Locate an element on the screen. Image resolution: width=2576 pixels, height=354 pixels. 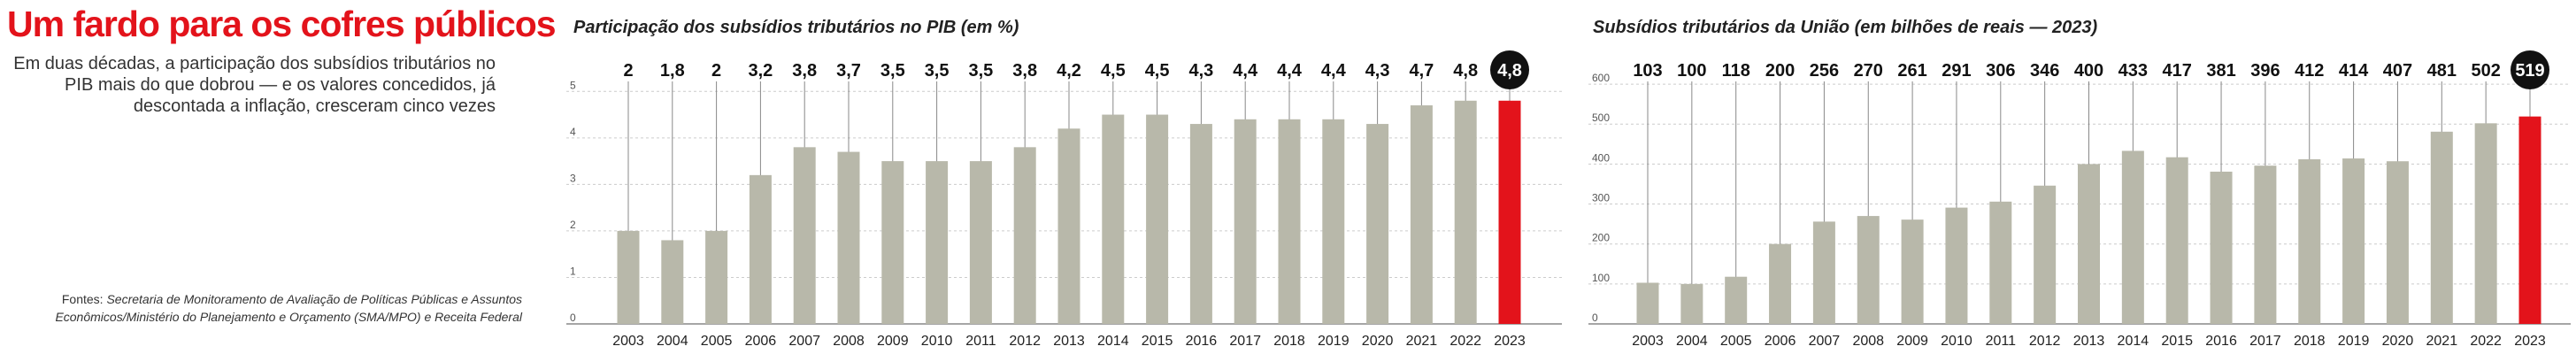
data-label: 396 is located at coordinates (2265, 71).